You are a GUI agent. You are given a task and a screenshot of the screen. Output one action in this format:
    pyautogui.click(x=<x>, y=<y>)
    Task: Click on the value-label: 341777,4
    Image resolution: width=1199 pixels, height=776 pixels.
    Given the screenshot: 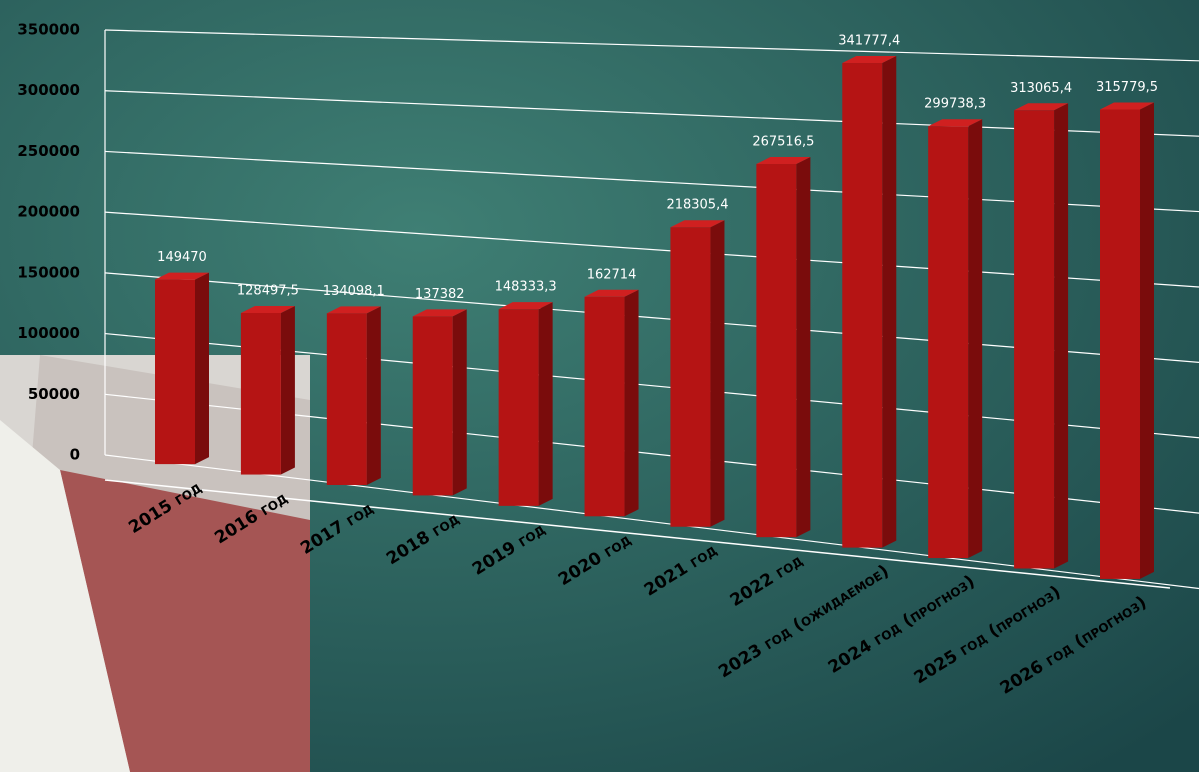 What is the action you would take?
    pyautogui.click(x=869, y=41)
    